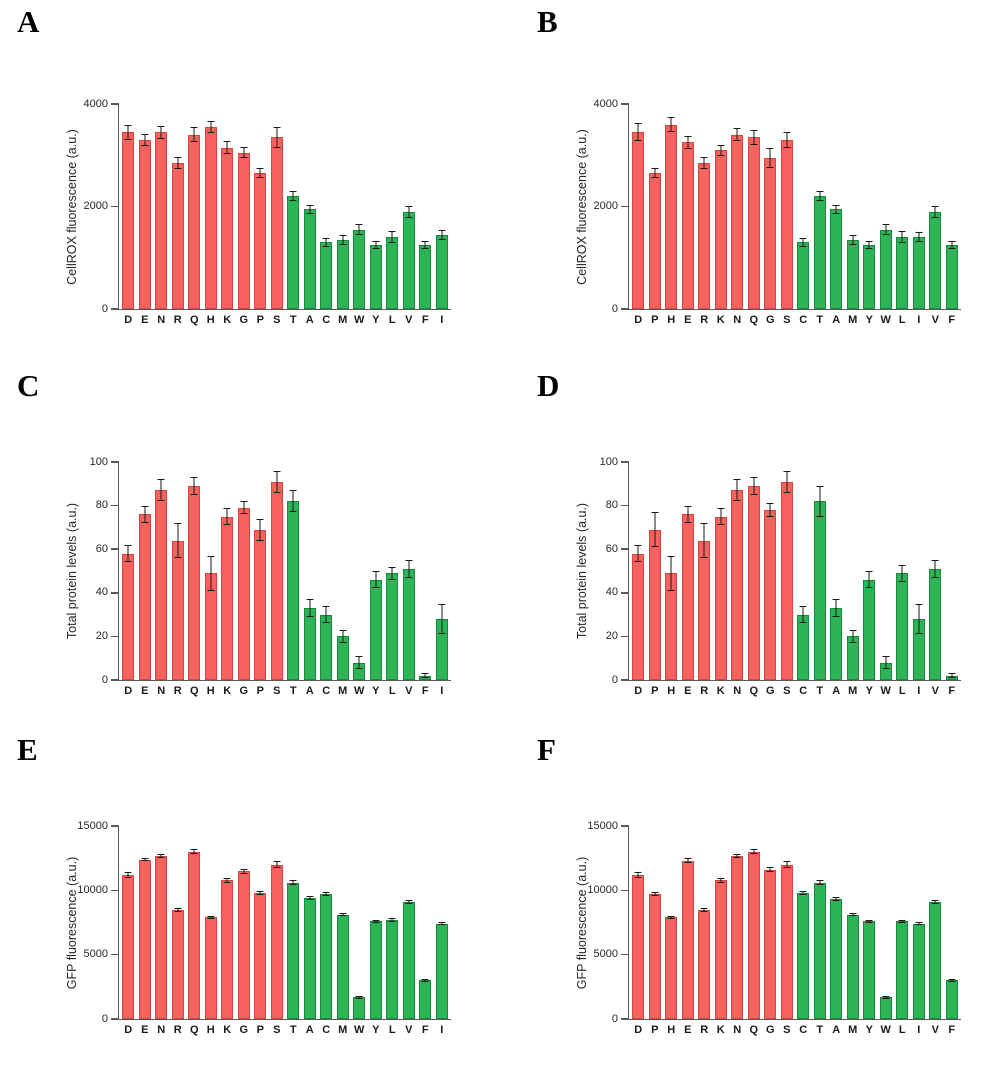 The image size is (1000, 1092). I want to click on bar-slot-k: K, so click(721, 579).